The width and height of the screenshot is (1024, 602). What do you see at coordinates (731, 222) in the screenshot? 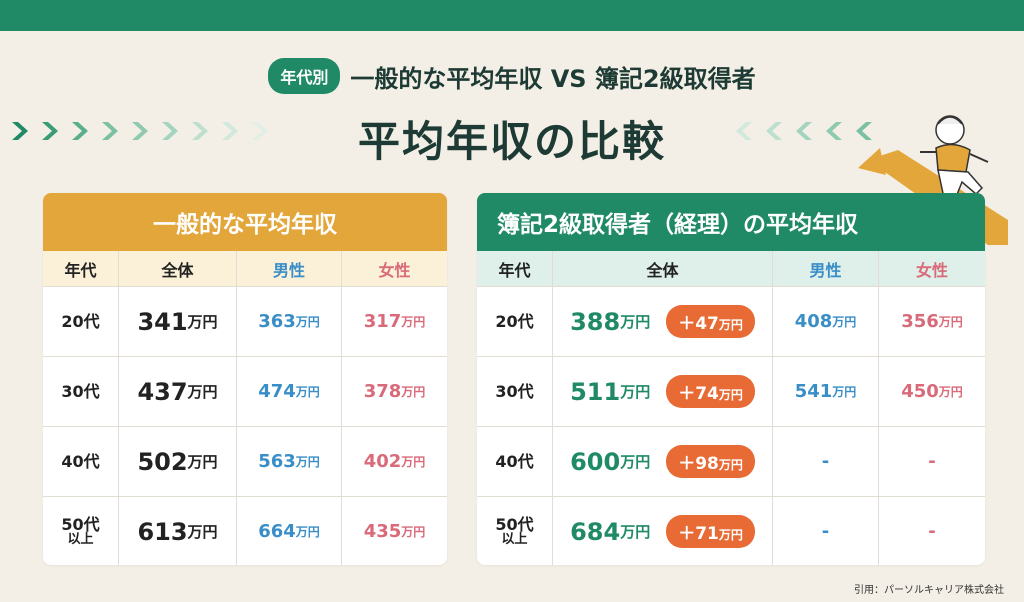
I see `bookkeeping-table-title: 簿記2級取得者（経理）の平均年収` at bounding box center [731, 222].